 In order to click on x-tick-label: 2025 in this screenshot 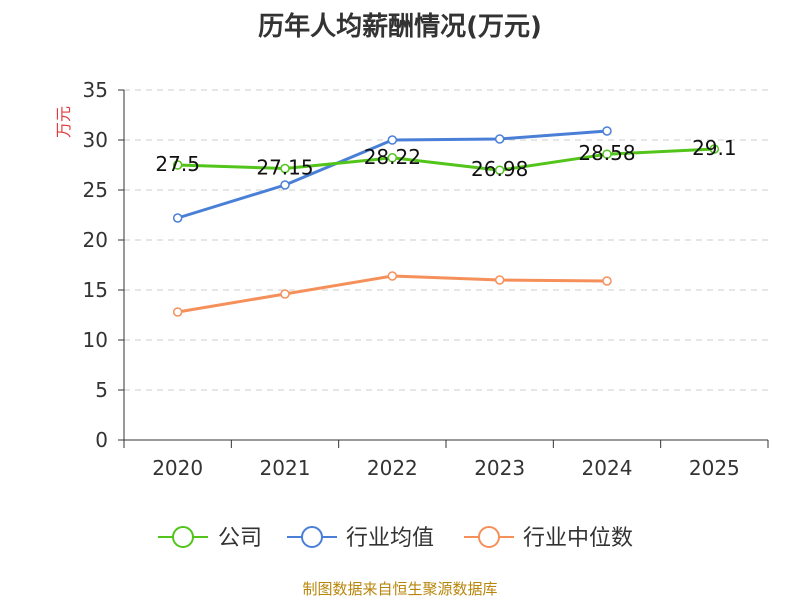, I will do `click(714, 468)`.